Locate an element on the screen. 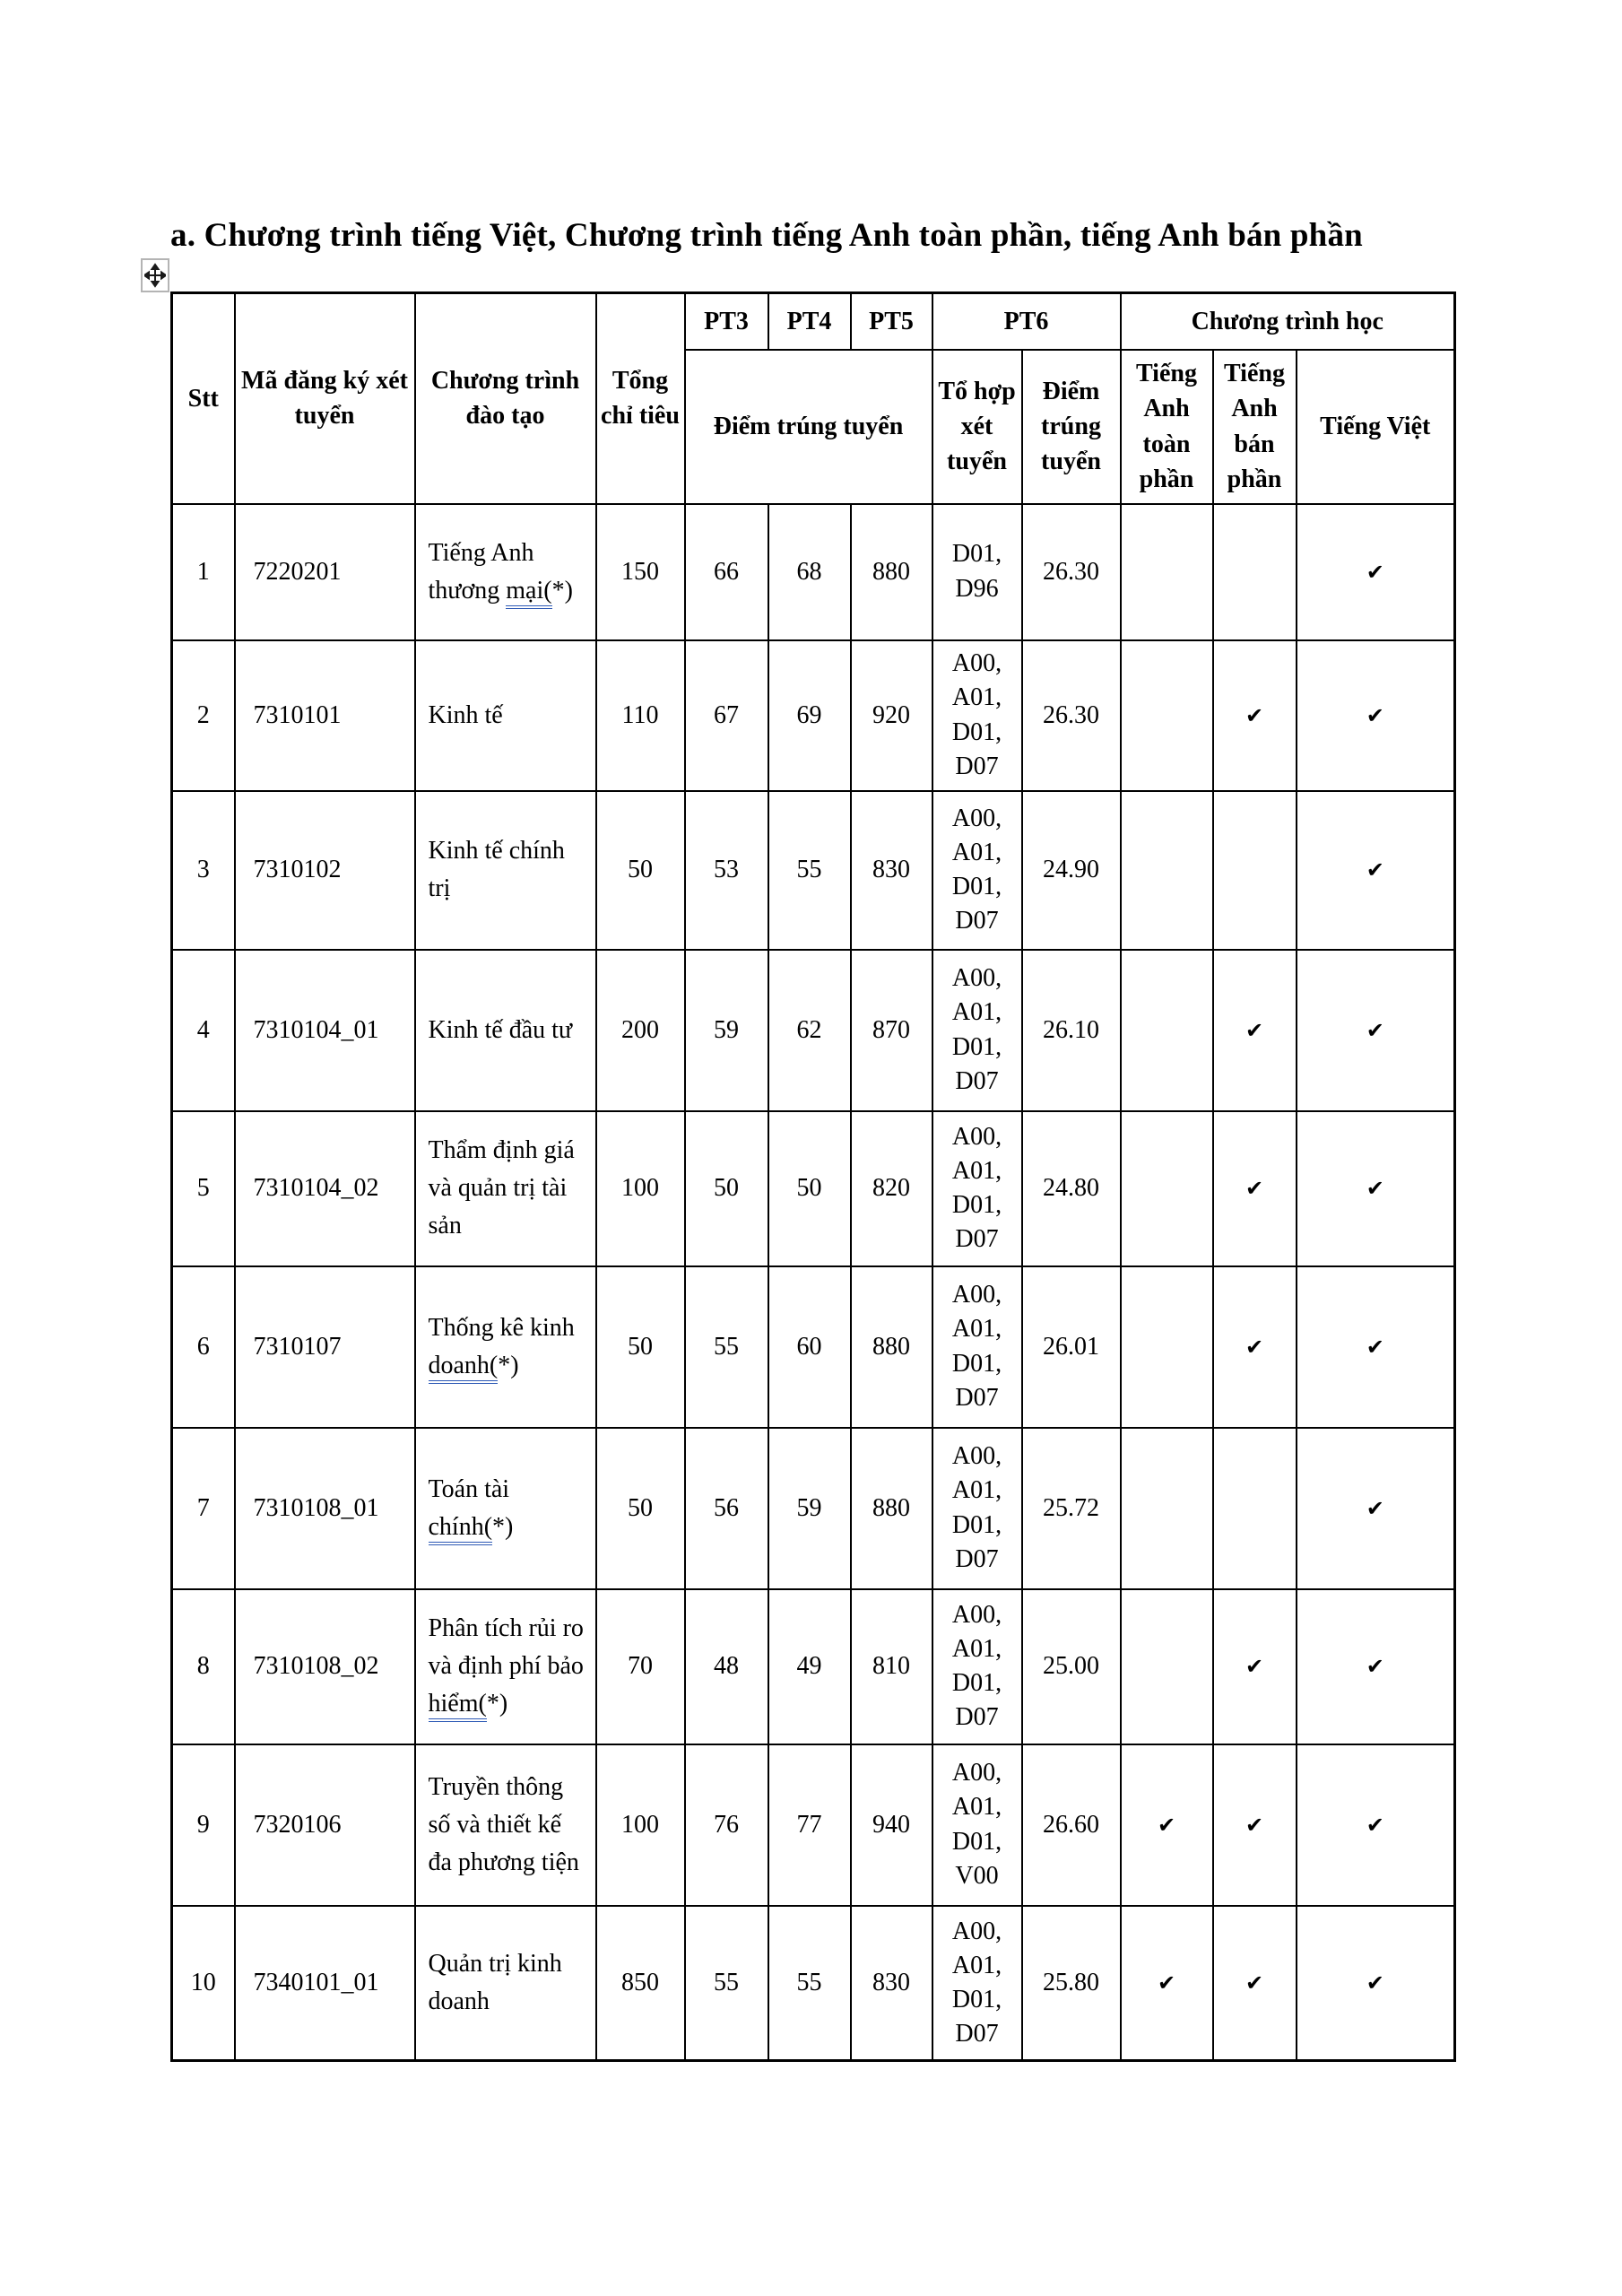  cell-to-hop: A00, A01, D01, V00 is located at coordinates (977, 1825).